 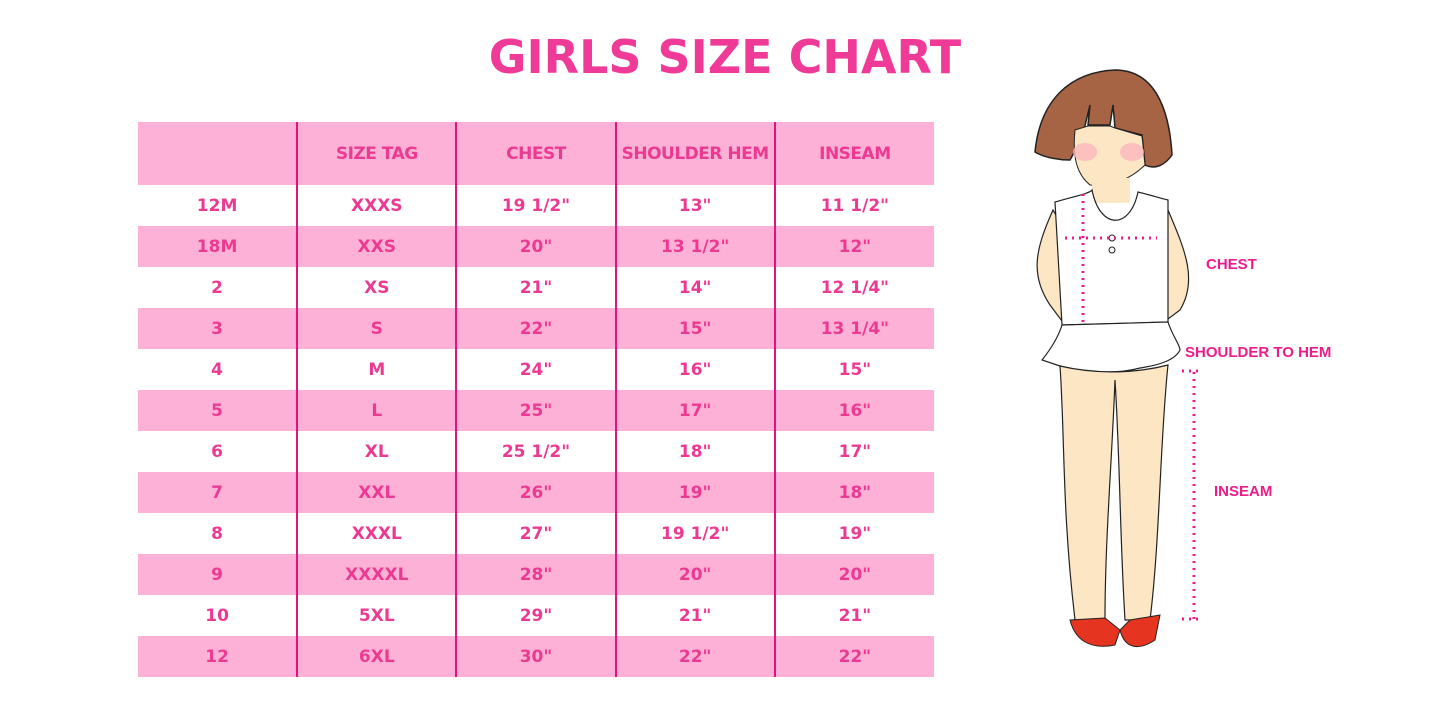 I want to click on table-cell: 14", so click(x=694, y=287).